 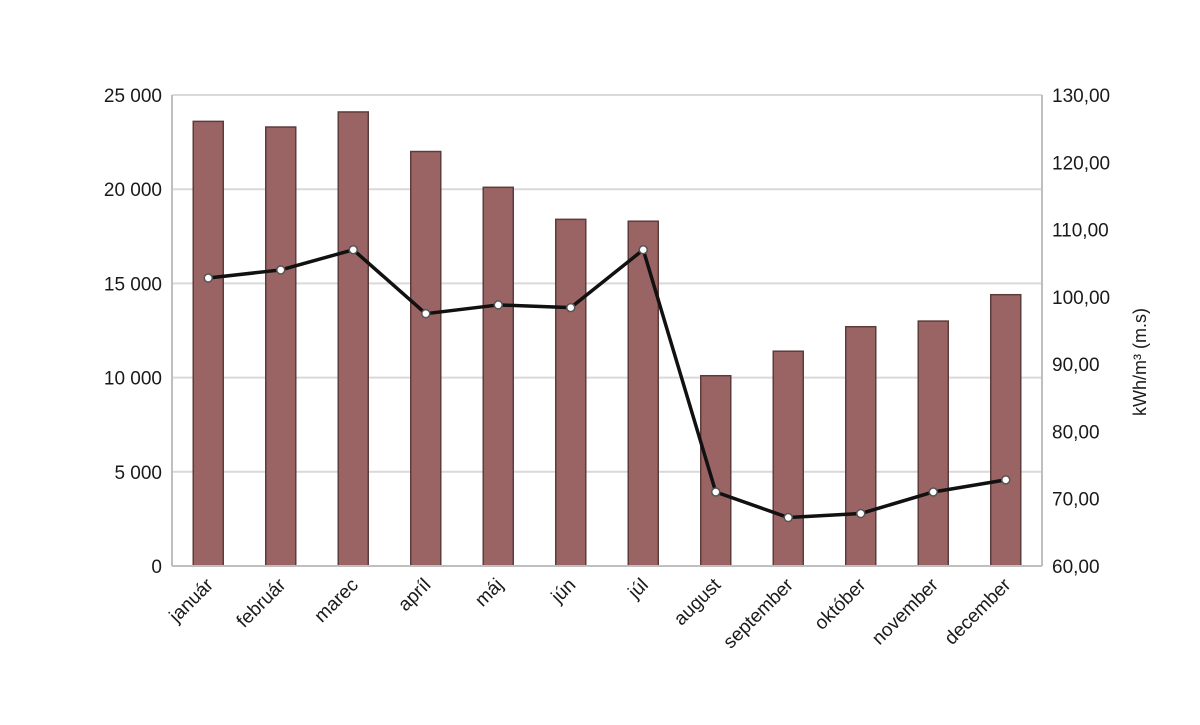 What do you see at coordinates (1076, 500) in the screenshot?
I see `y2-tick-label: 70,00` at bounding box center [1076, 500].